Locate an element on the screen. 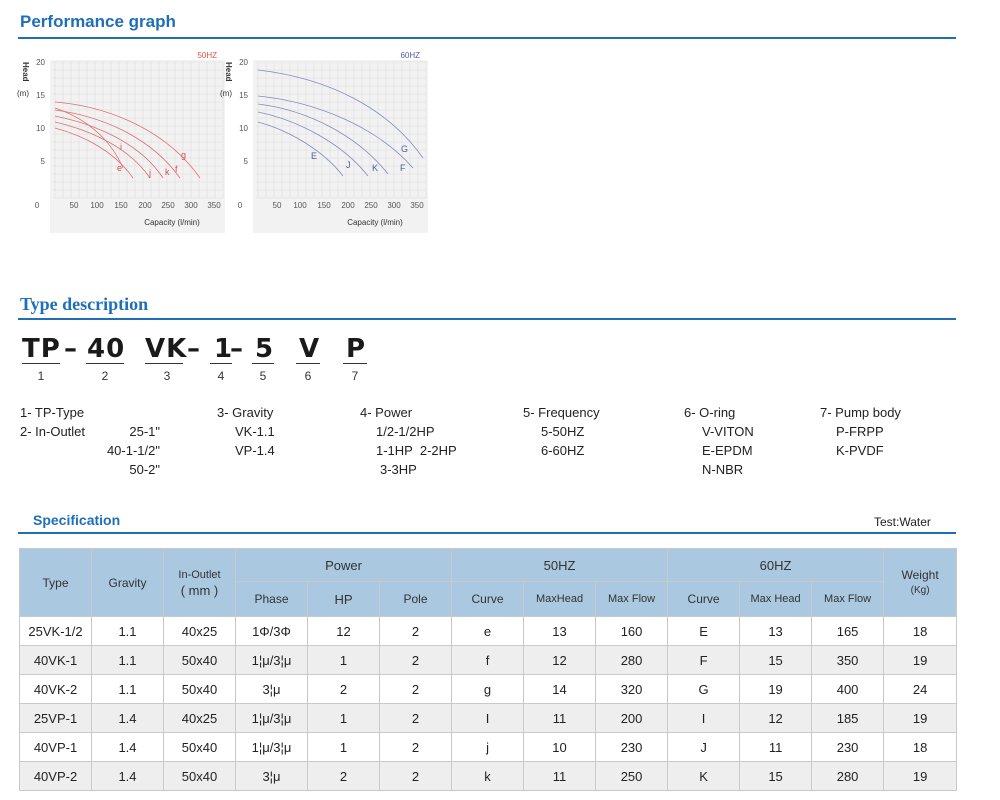 The image size is (1000, 800). x-tick: 300 is located at coordinates (191, 205).